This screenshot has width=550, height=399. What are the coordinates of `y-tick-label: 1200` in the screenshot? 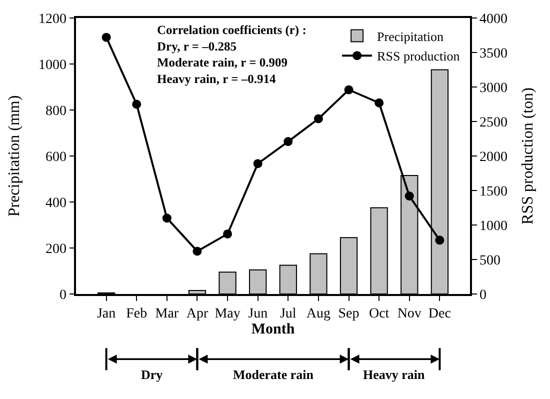 It's located at (52, 19).